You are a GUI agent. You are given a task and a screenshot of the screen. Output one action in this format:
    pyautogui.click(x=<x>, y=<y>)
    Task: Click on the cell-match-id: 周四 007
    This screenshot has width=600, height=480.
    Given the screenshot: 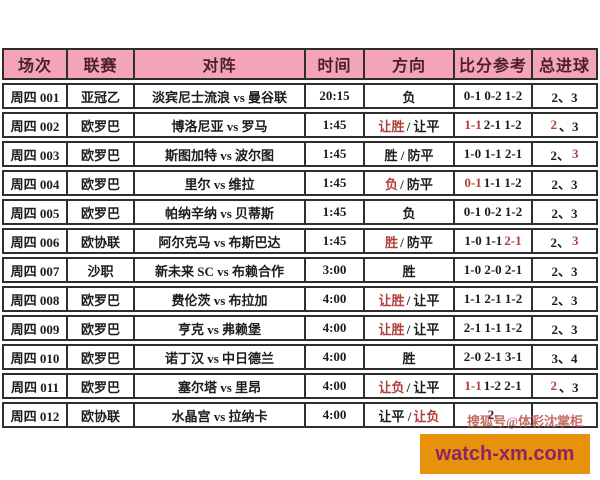 What is the action you would take?
    pyautogui.click(x=36, y=270)
    